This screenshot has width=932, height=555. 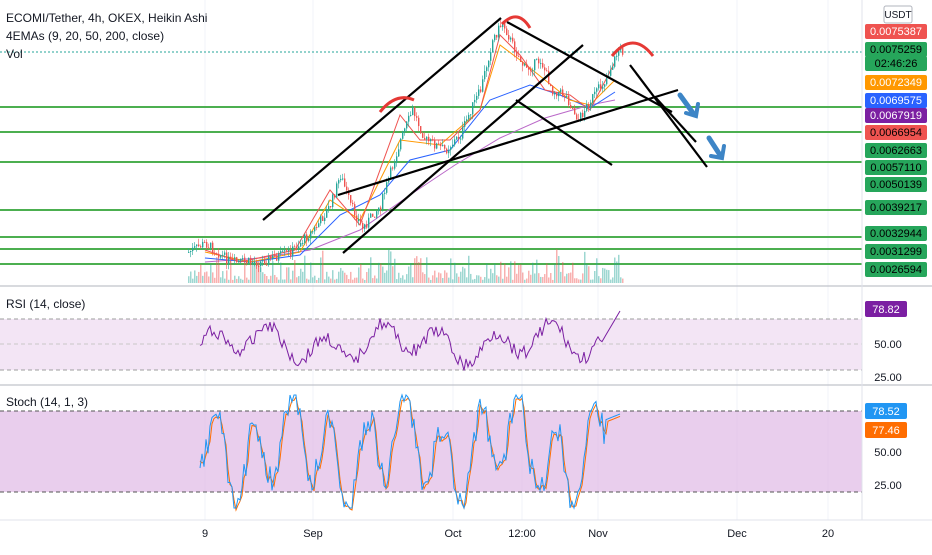 I want to click on time-tick: 20, so click(x=828, y=534).